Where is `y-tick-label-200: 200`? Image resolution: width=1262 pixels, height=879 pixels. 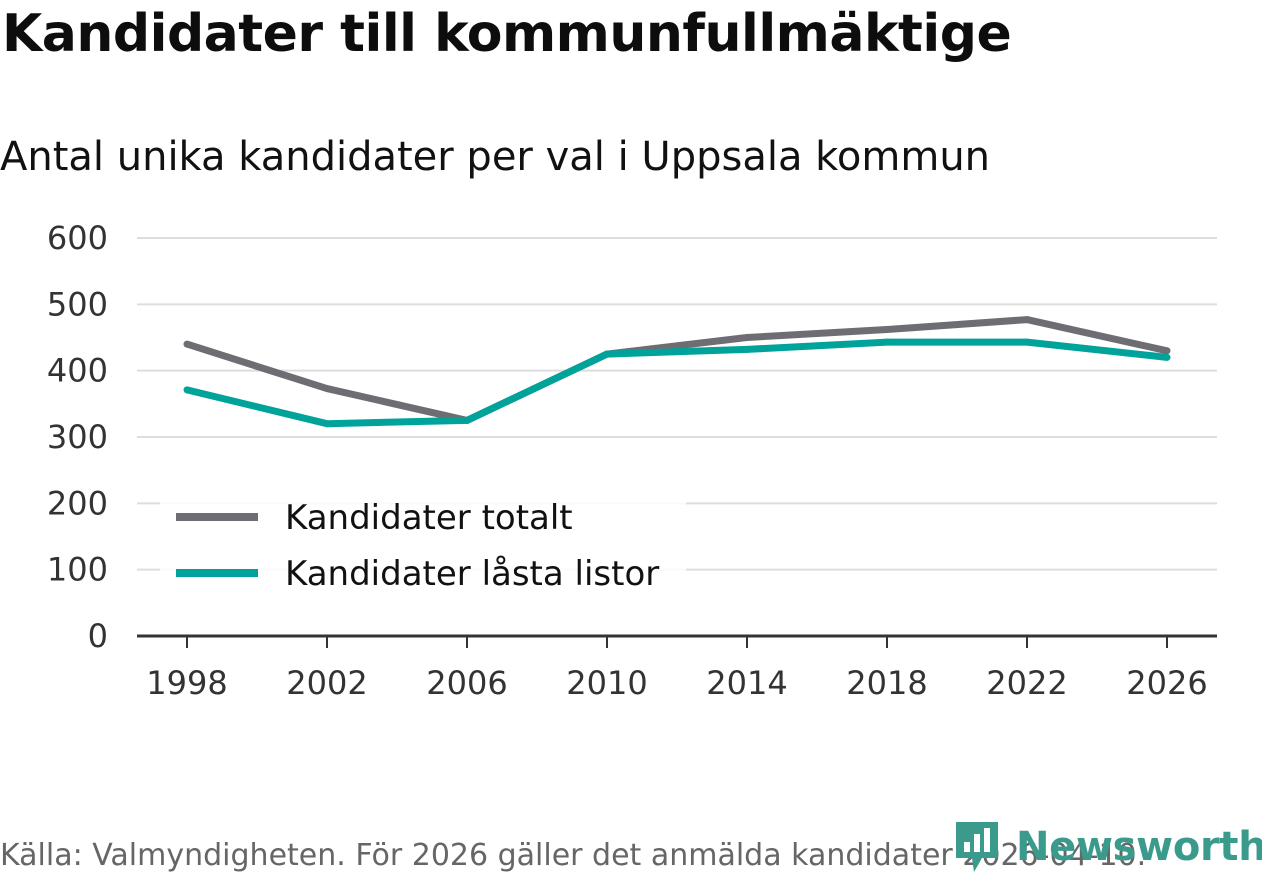
y-tick-label-200: 200 is located at coordinates (77, 503).